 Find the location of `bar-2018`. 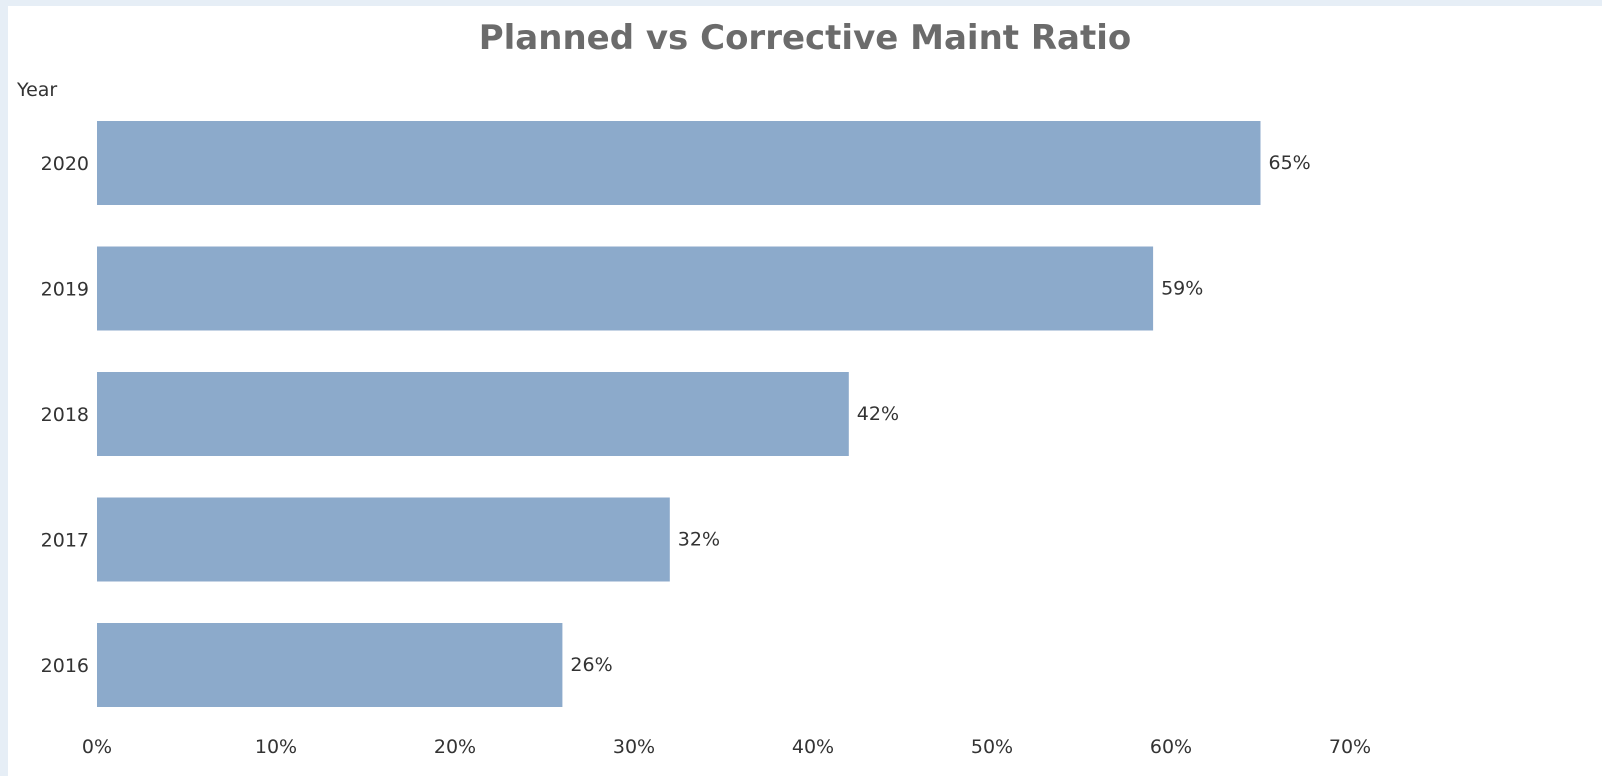

bar-2018 is located at coordinates (473, 414).